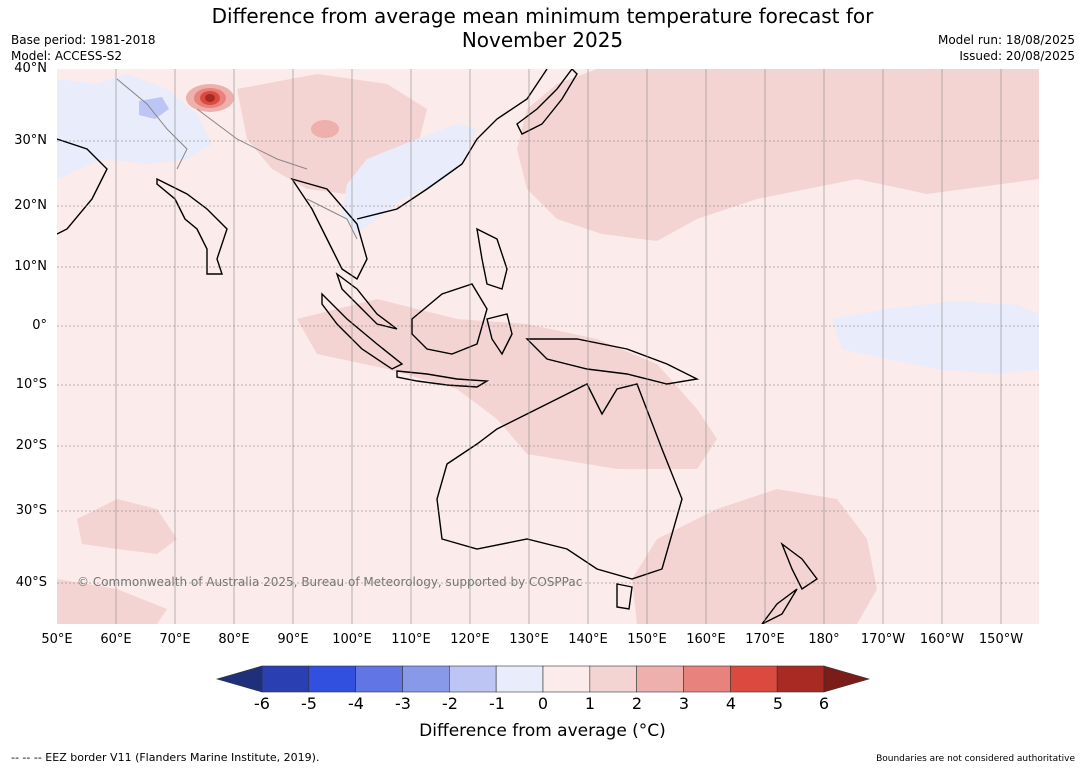 The image size is (1085, 770). Describe the element at coordinates (824, 703) in the screenshot. I see `colorbar-tick: 6` at that location.